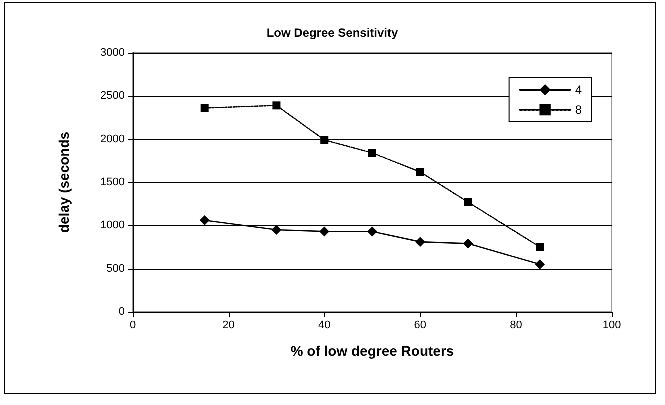 The image size is (665, 405). I want to click on x-tick-label: 80, so click(516, 326).